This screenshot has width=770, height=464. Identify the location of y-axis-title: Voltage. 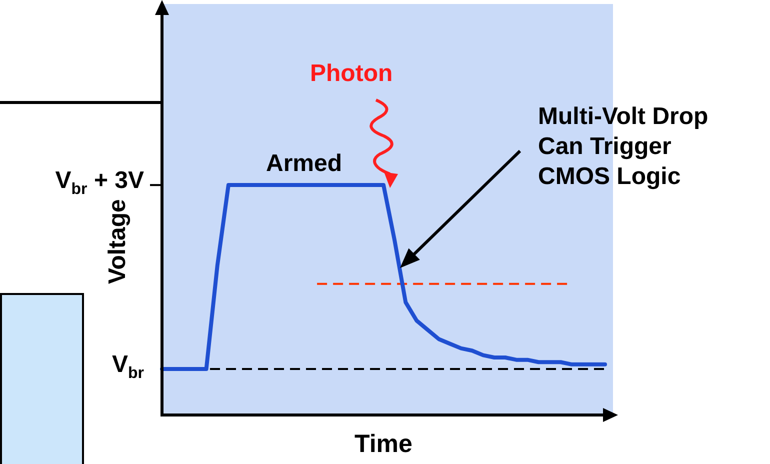
(118, 241).